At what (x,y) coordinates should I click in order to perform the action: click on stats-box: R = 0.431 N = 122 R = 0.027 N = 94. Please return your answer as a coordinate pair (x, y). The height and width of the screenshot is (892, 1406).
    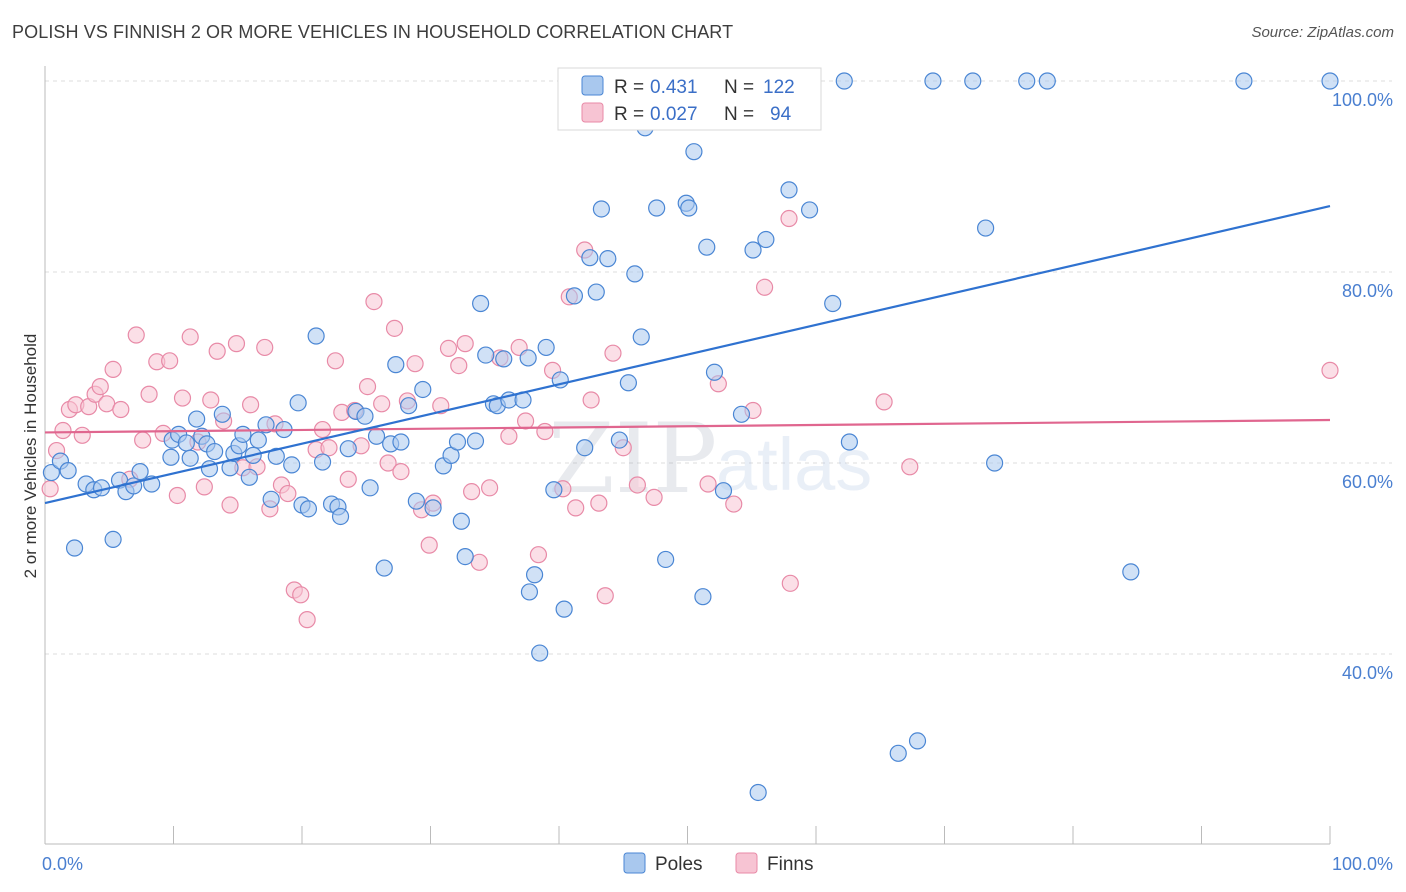
    Looking at the image, I should click on (689, 99).